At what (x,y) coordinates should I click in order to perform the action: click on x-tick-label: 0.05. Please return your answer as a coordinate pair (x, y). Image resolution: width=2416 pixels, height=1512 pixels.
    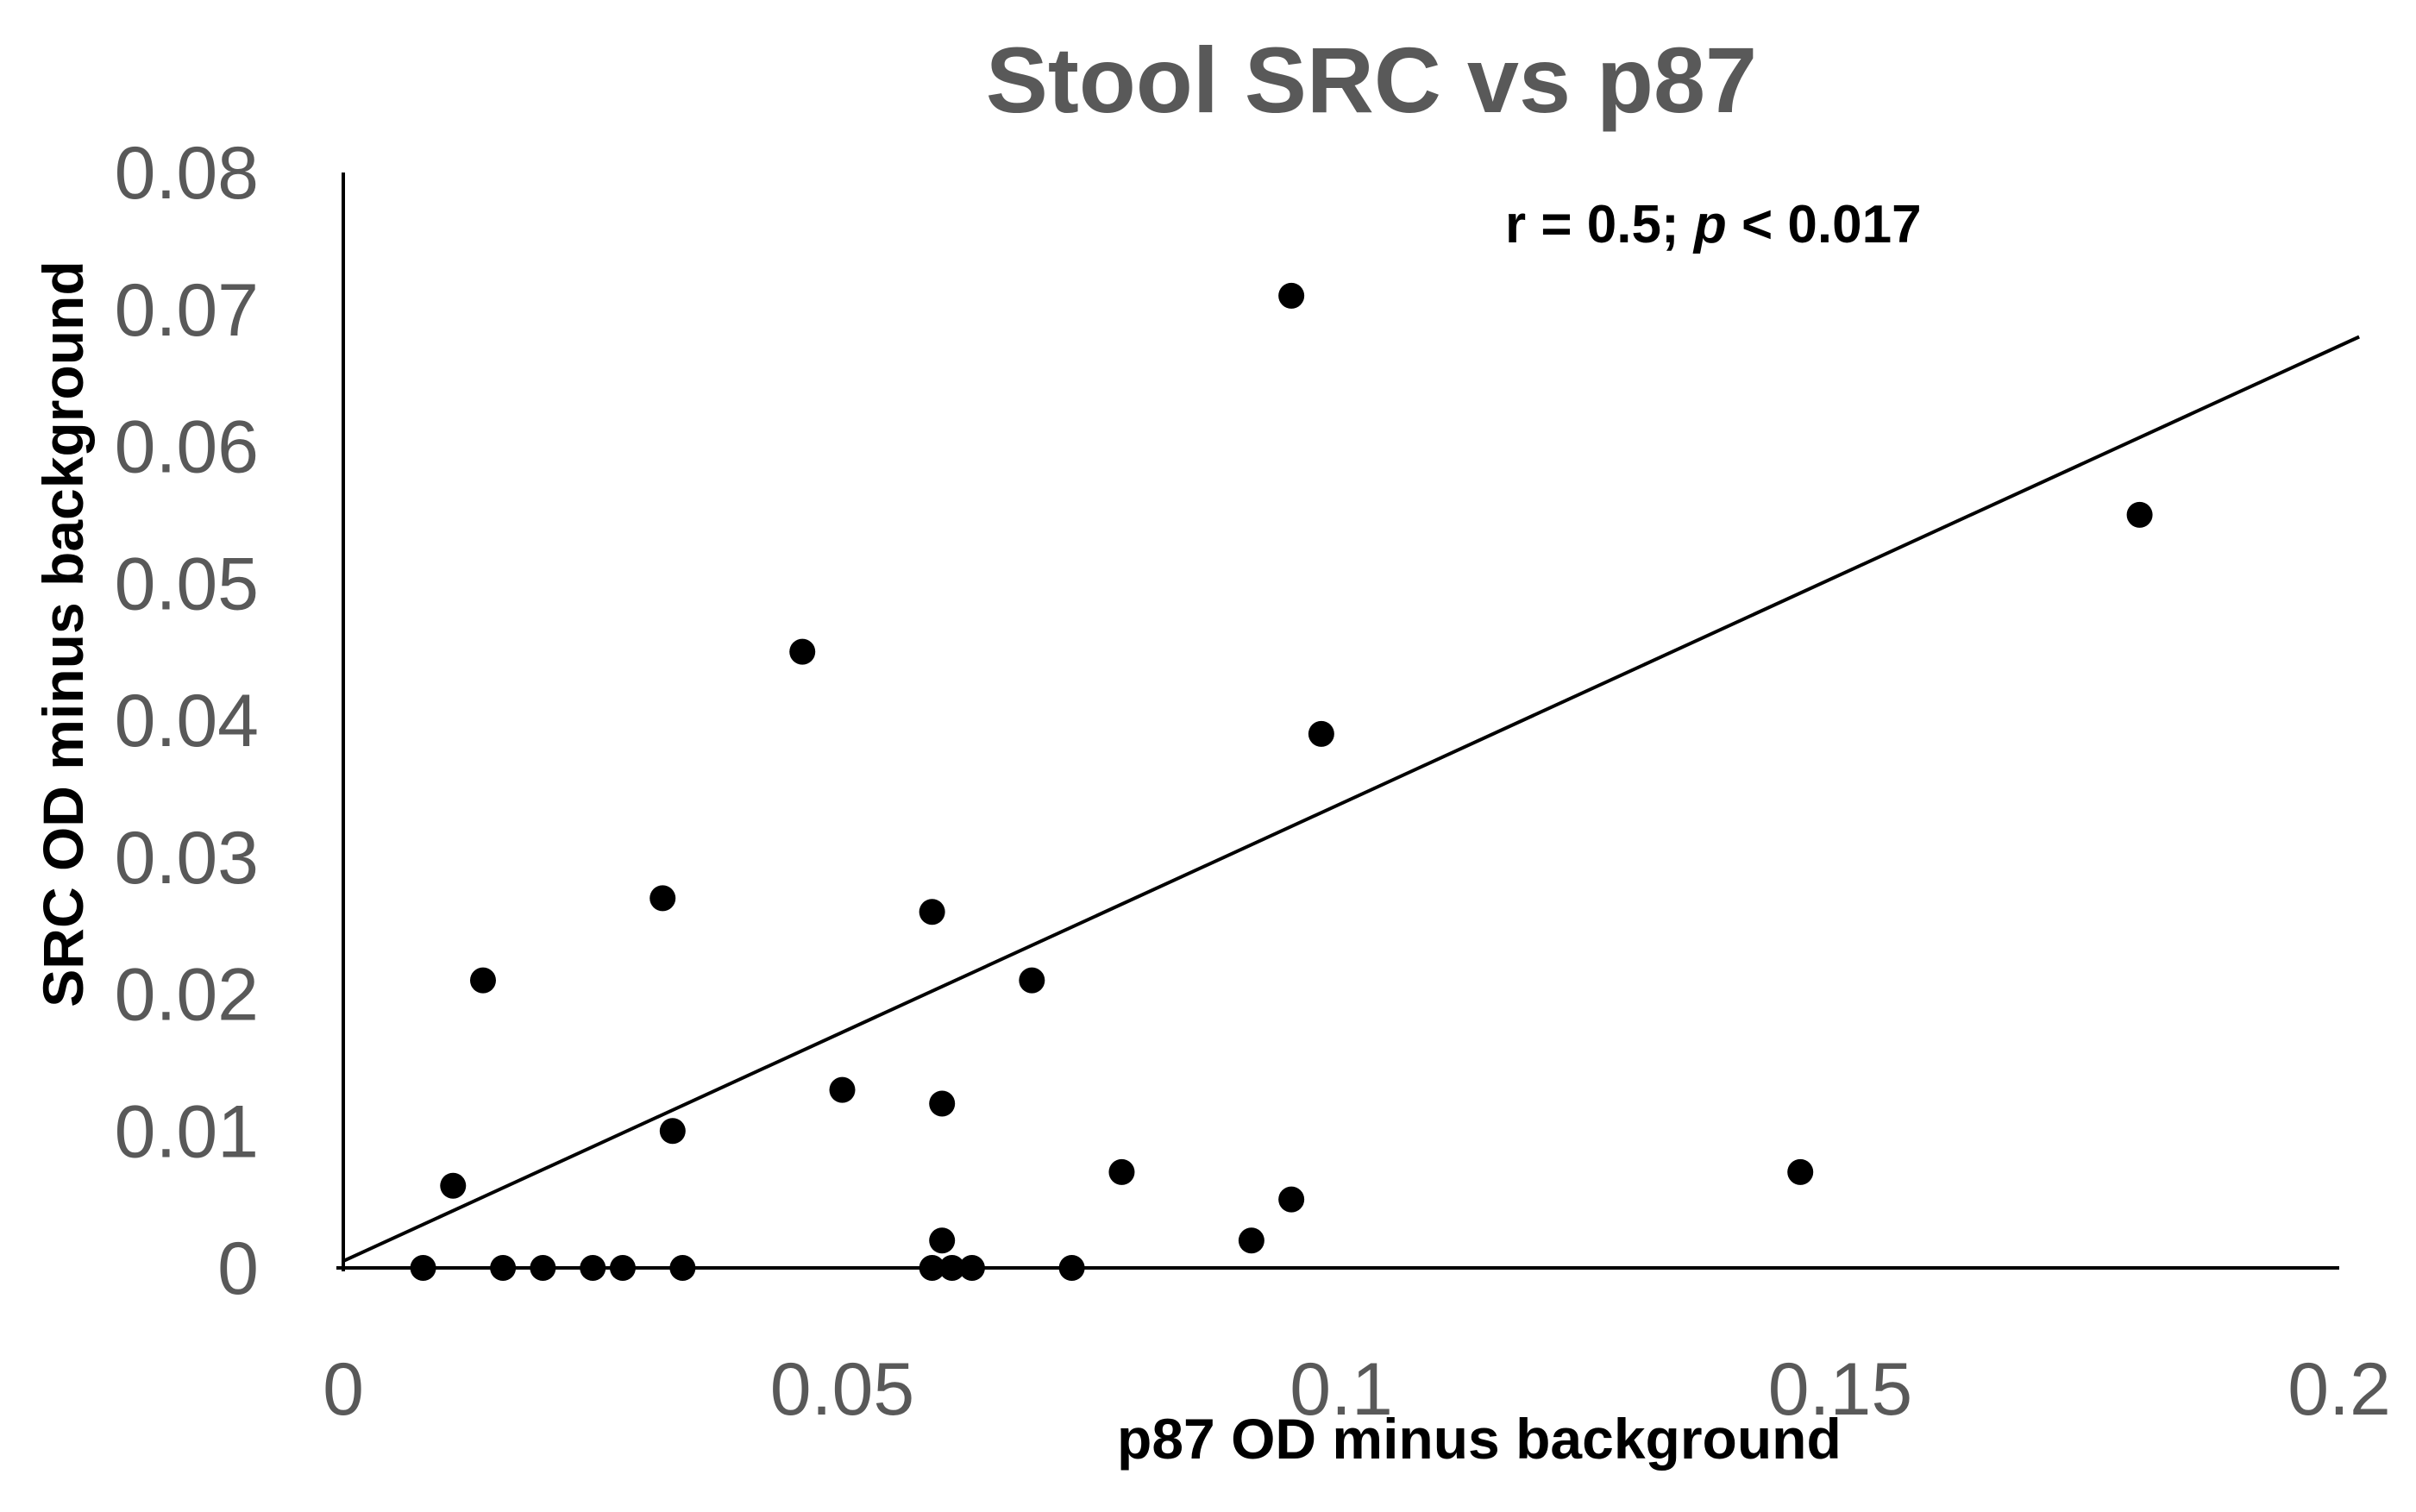
    Looking at the image, I should click on (842, 1389).